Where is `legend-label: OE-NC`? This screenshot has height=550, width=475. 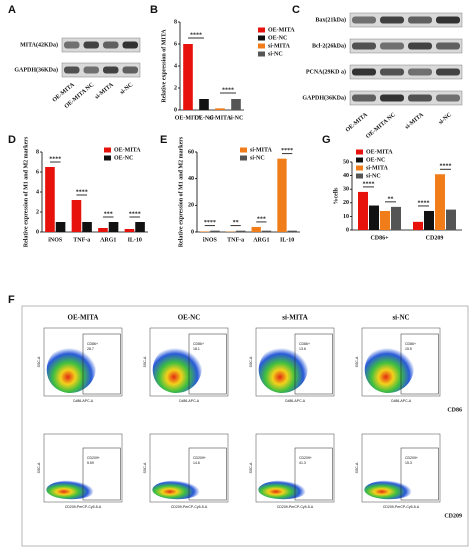 legend-label: OE-NC is located at coordinates (123, 158).